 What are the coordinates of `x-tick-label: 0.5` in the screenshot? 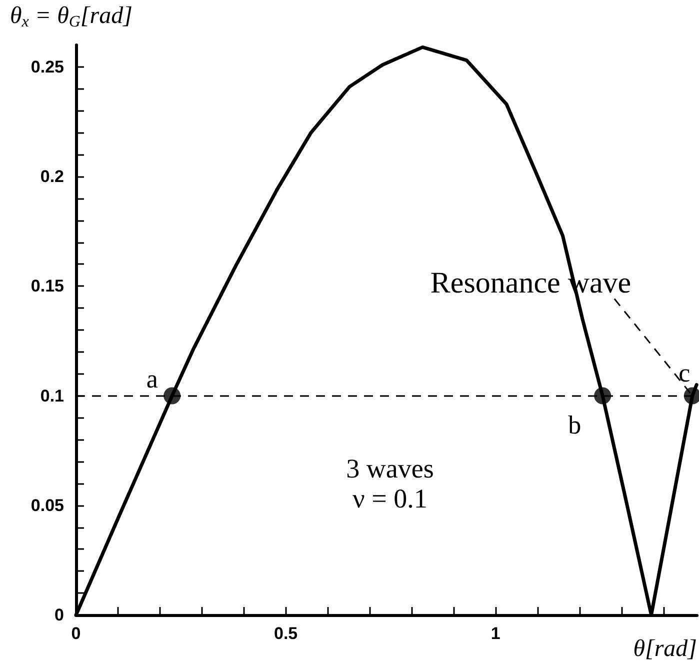 It's located at (286, 633).